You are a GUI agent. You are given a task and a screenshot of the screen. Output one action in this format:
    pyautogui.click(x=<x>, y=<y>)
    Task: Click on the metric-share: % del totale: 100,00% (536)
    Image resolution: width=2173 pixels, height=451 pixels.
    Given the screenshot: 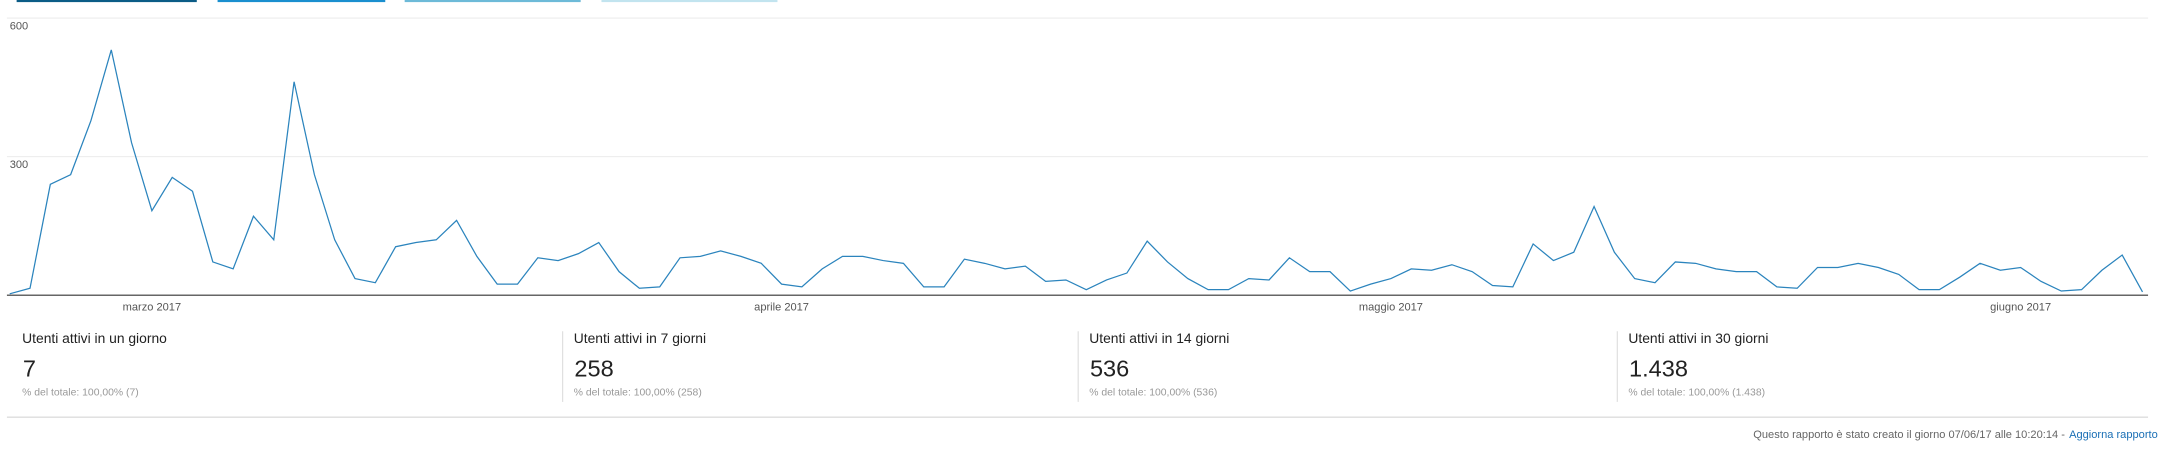 What is the action you would take?
    pyautogui.click(x=1153, y=393)
    